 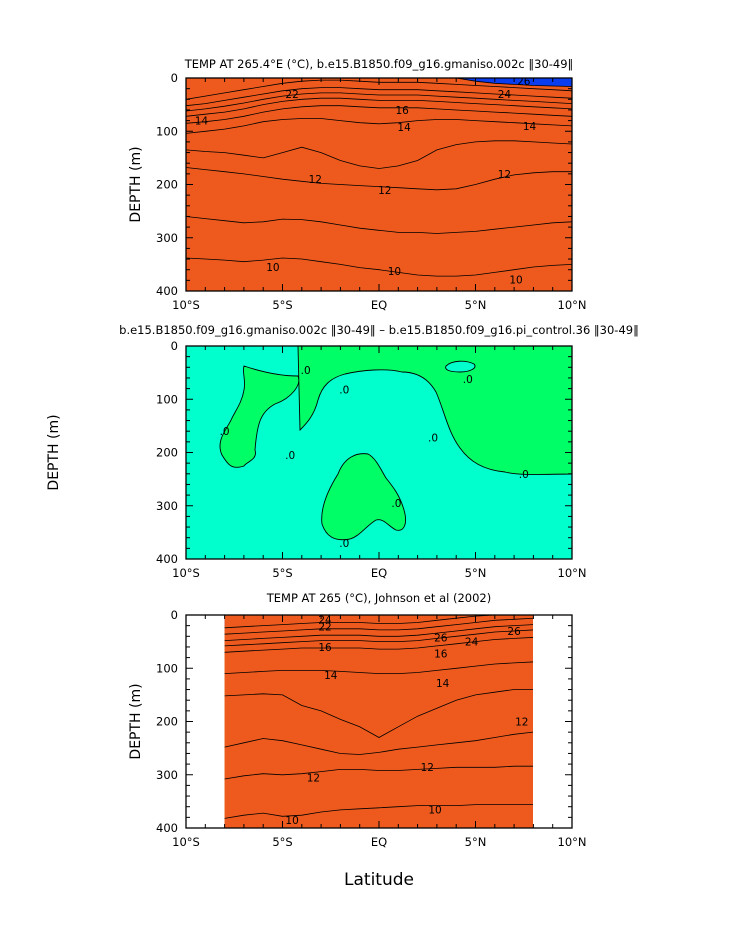 I want to click on positive-region-deep, so click(x=364, y=497).